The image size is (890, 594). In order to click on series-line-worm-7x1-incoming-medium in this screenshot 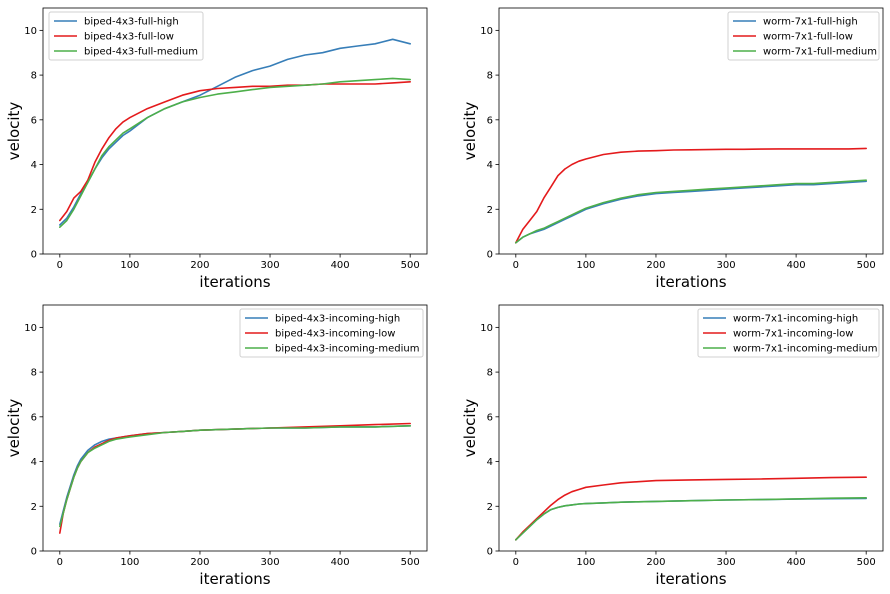, I will do `click(691, 519)`.